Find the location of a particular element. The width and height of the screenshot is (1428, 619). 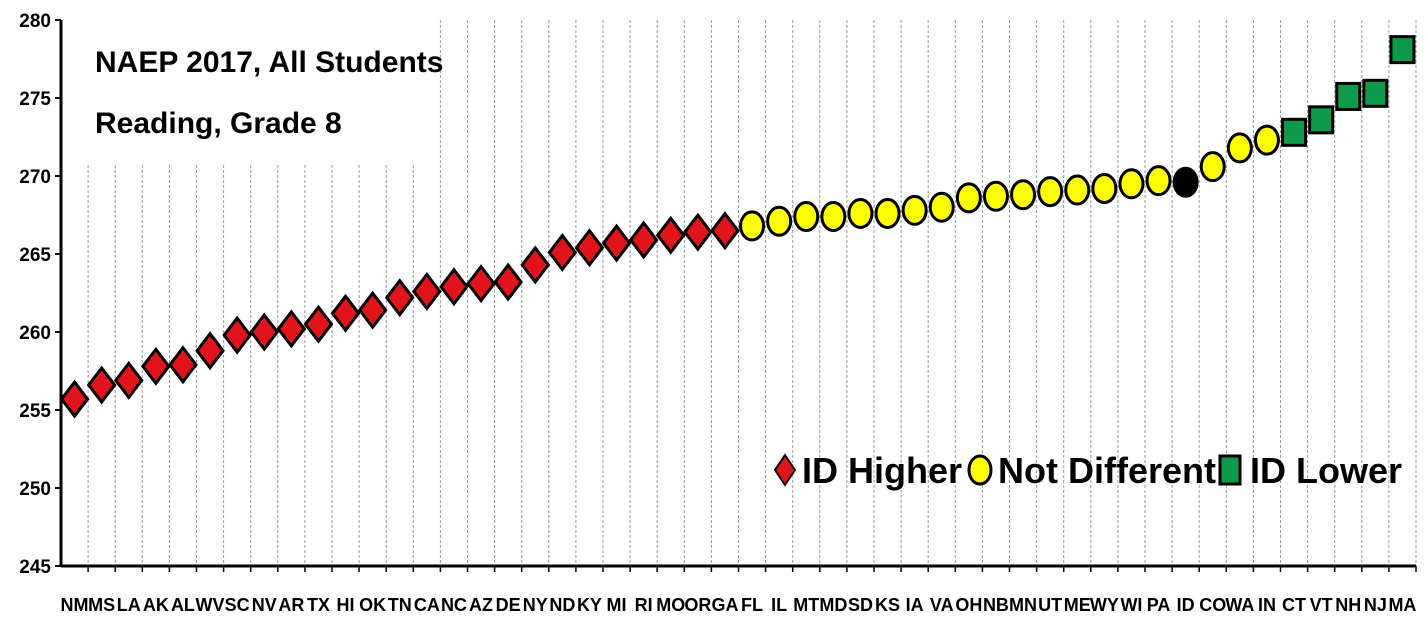

x-tick-label: AL is located at coordinates (183, 605).